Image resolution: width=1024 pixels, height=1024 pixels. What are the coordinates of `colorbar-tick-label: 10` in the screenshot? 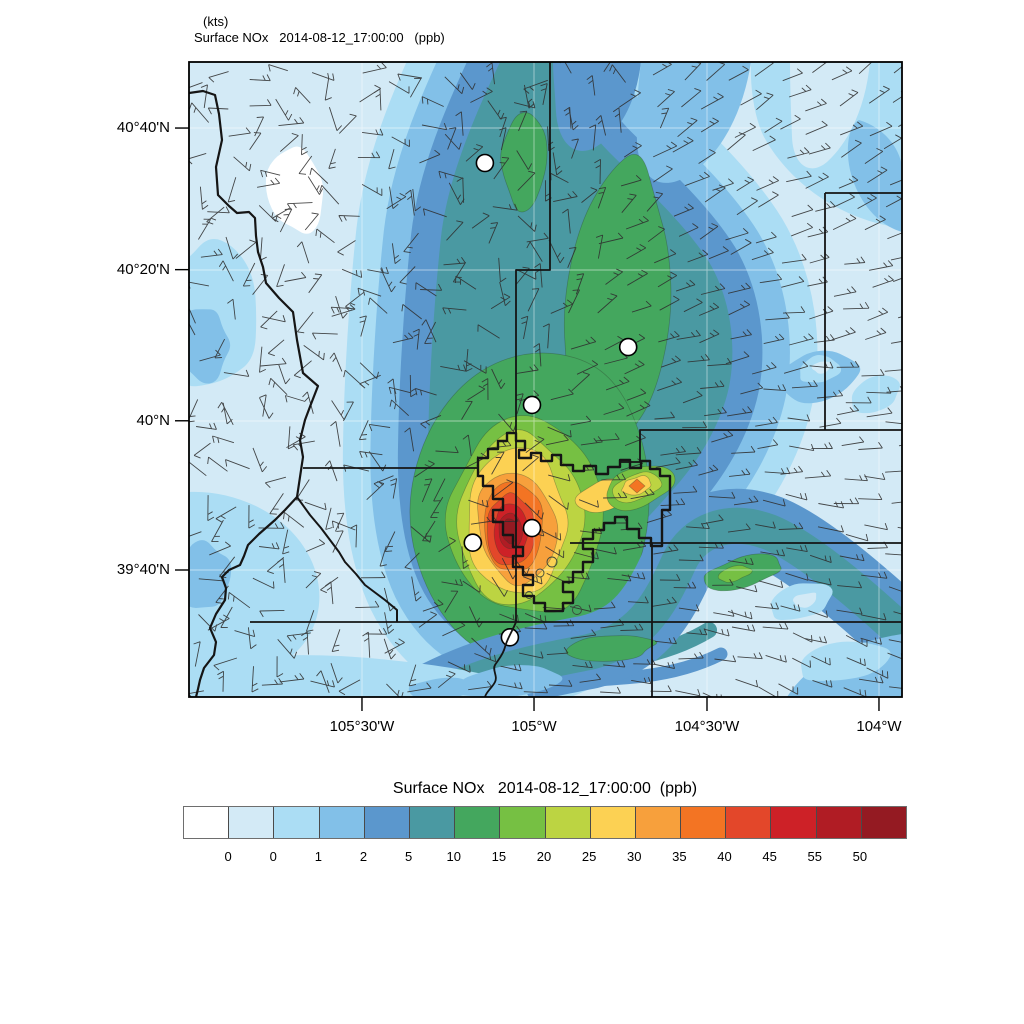 It's located at (453, 856).